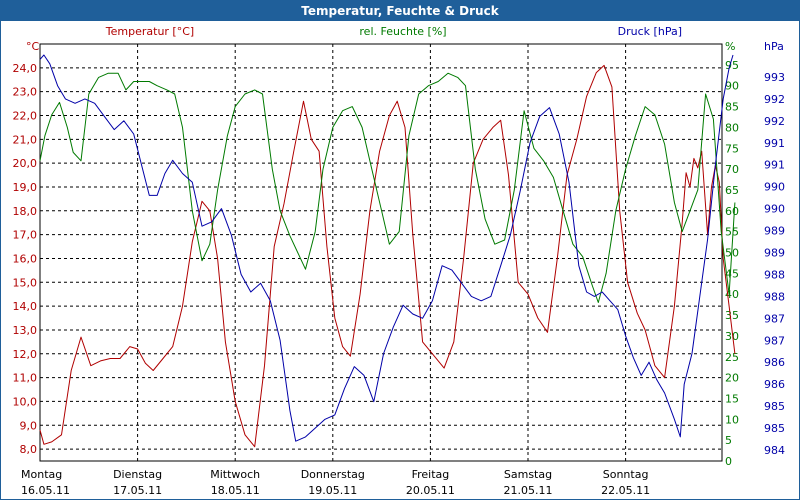 This screenshot has height=500, width=800. I want to click on humidity-unit-label: %, so click(730, 46).